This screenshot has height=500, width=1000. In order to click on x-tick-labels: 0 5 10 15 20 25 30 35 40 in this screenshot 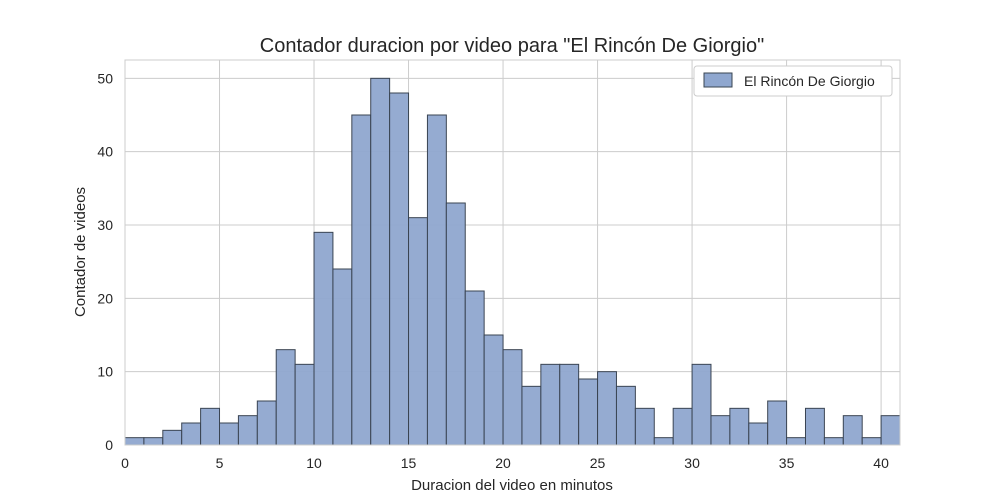, I will do `click(505, 463)`.